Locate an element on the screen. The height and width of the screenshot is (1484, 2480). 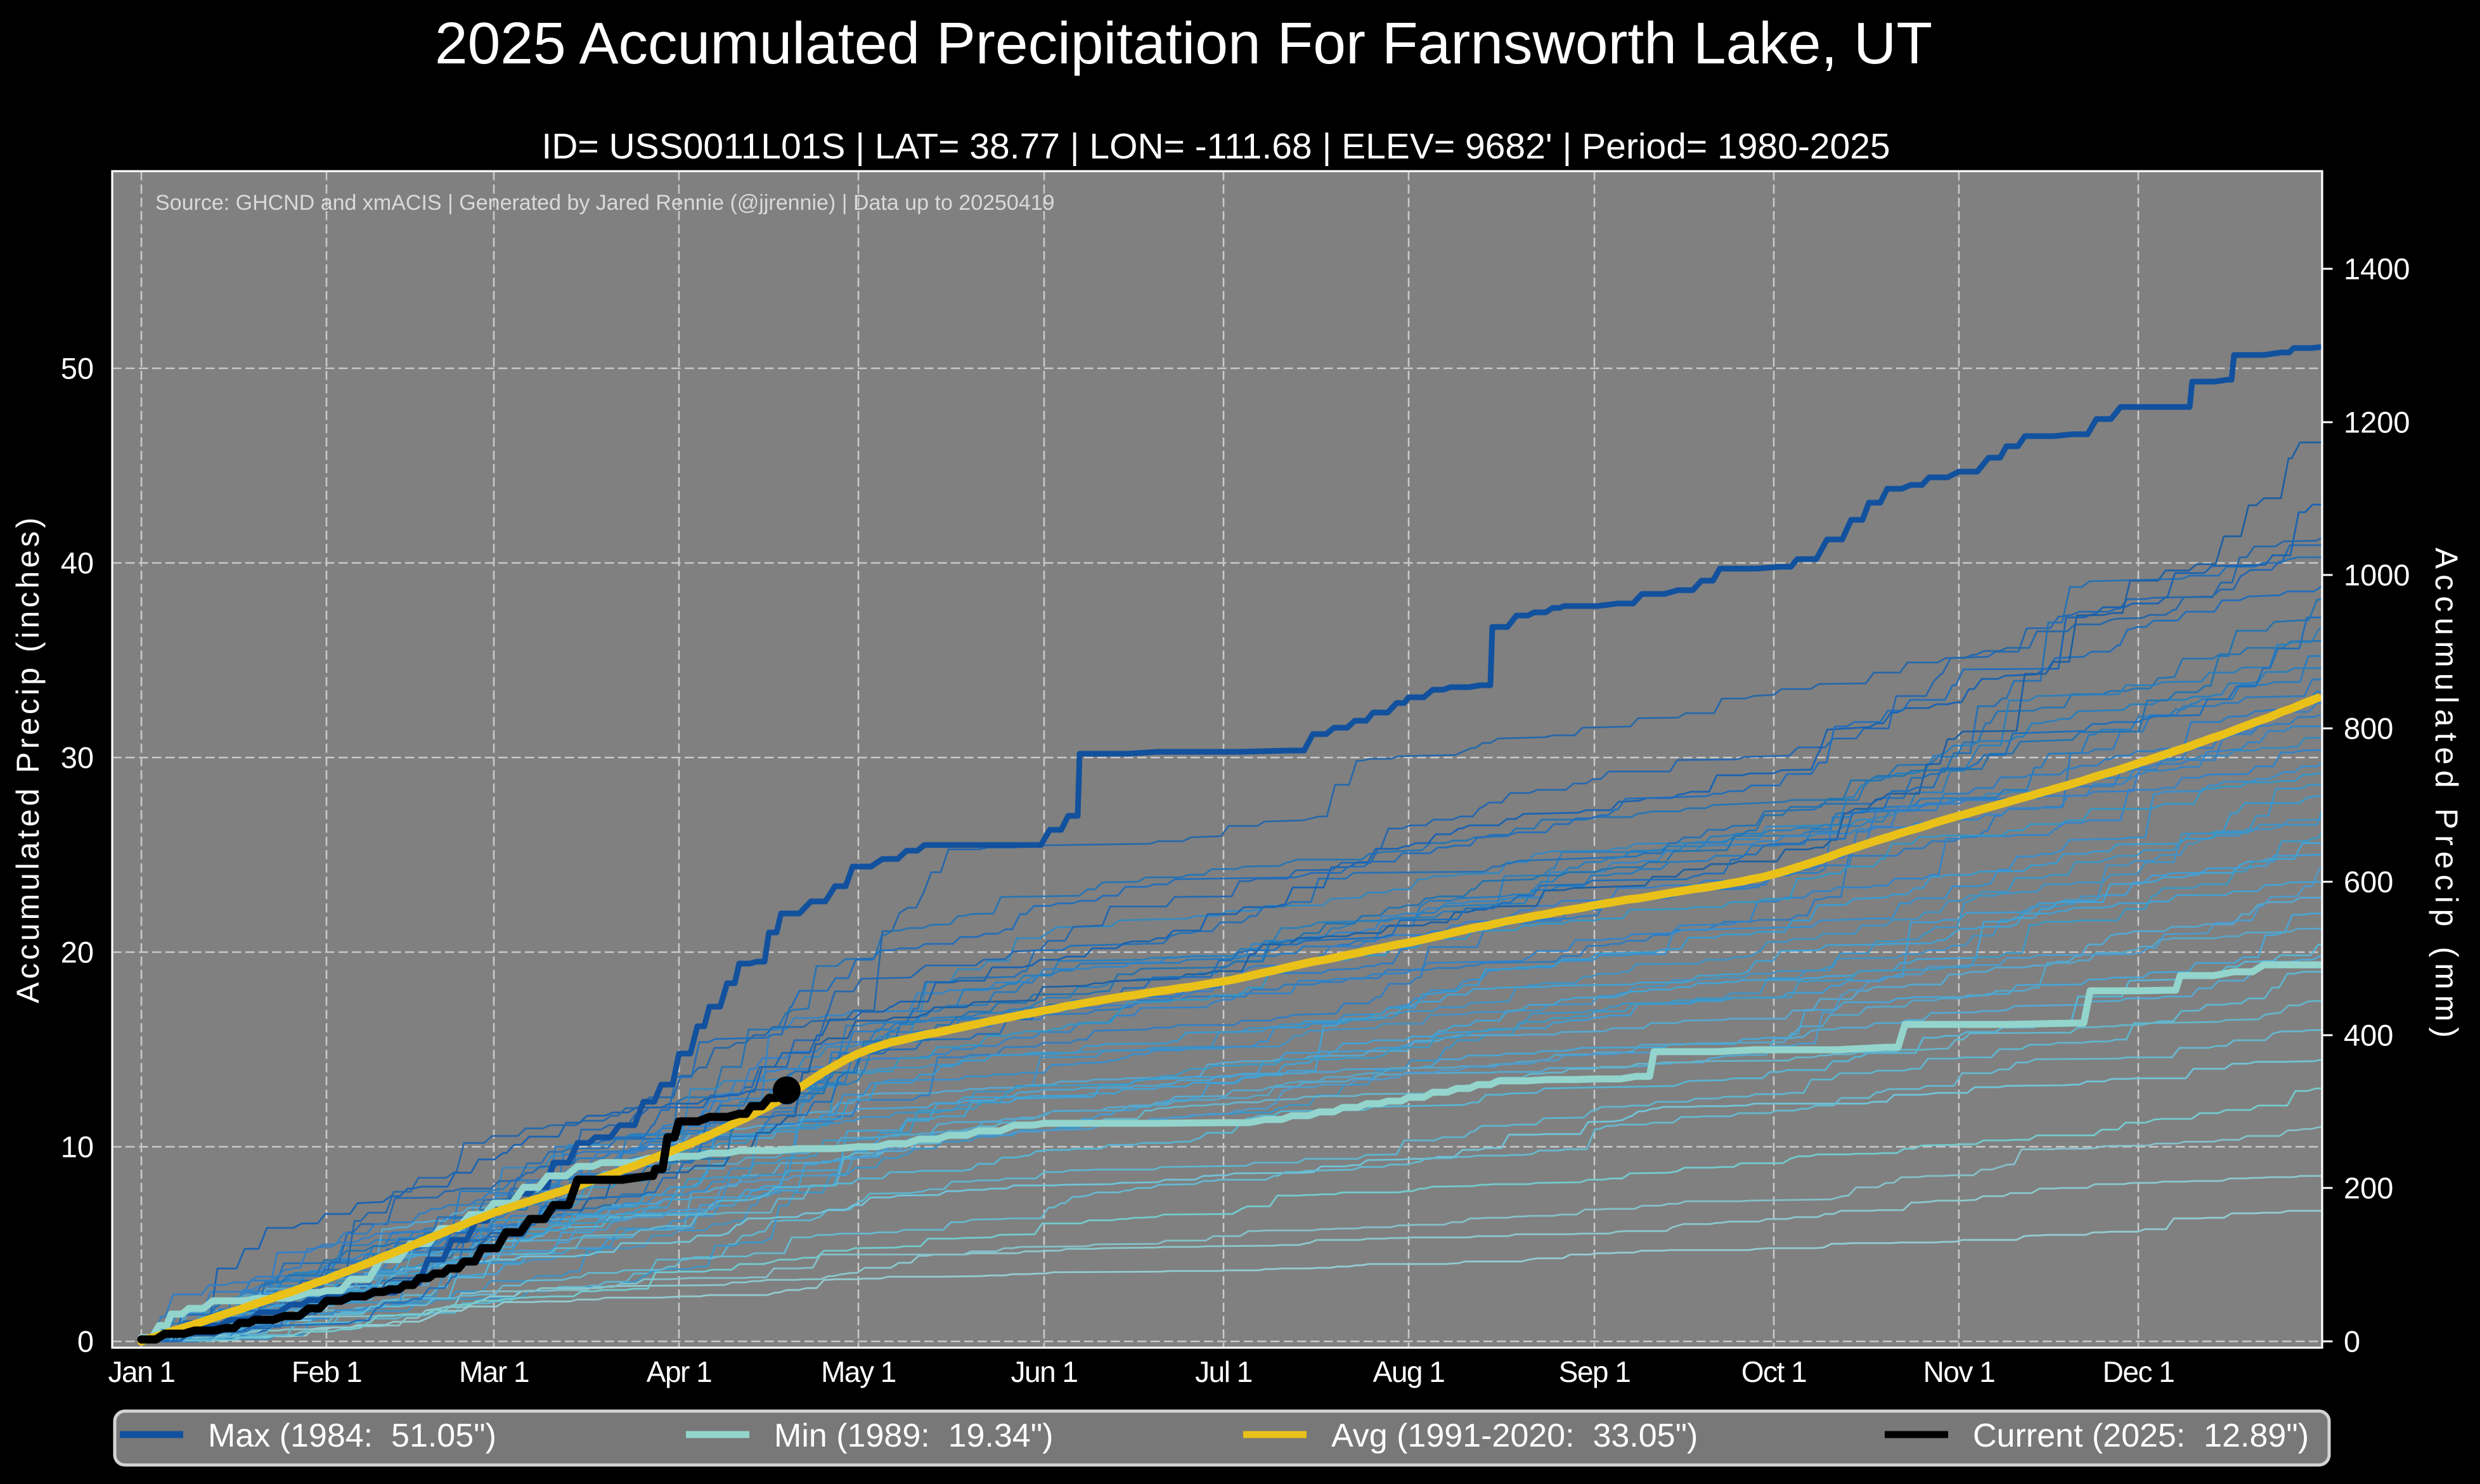
svg-text: Oct 1 is located at coordinates (1773, 1371).